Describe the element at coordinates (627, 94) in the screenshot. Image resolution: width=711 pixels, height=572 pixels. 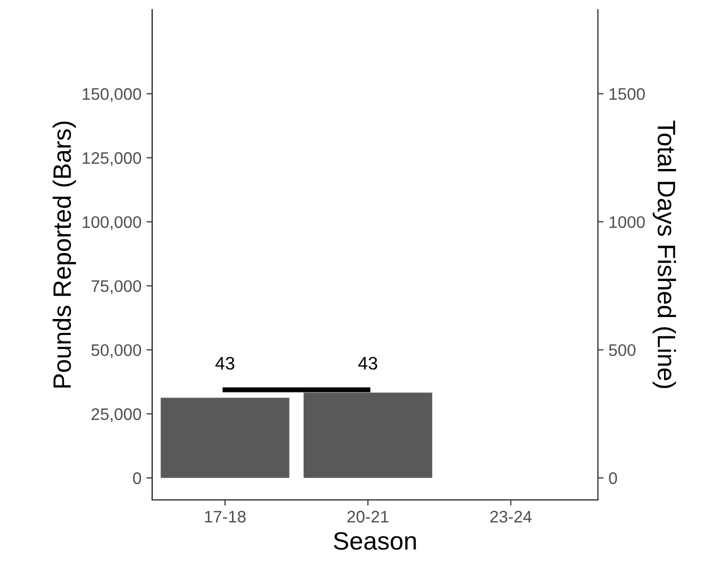
I see `y2-tick-label: 1500` at that location.